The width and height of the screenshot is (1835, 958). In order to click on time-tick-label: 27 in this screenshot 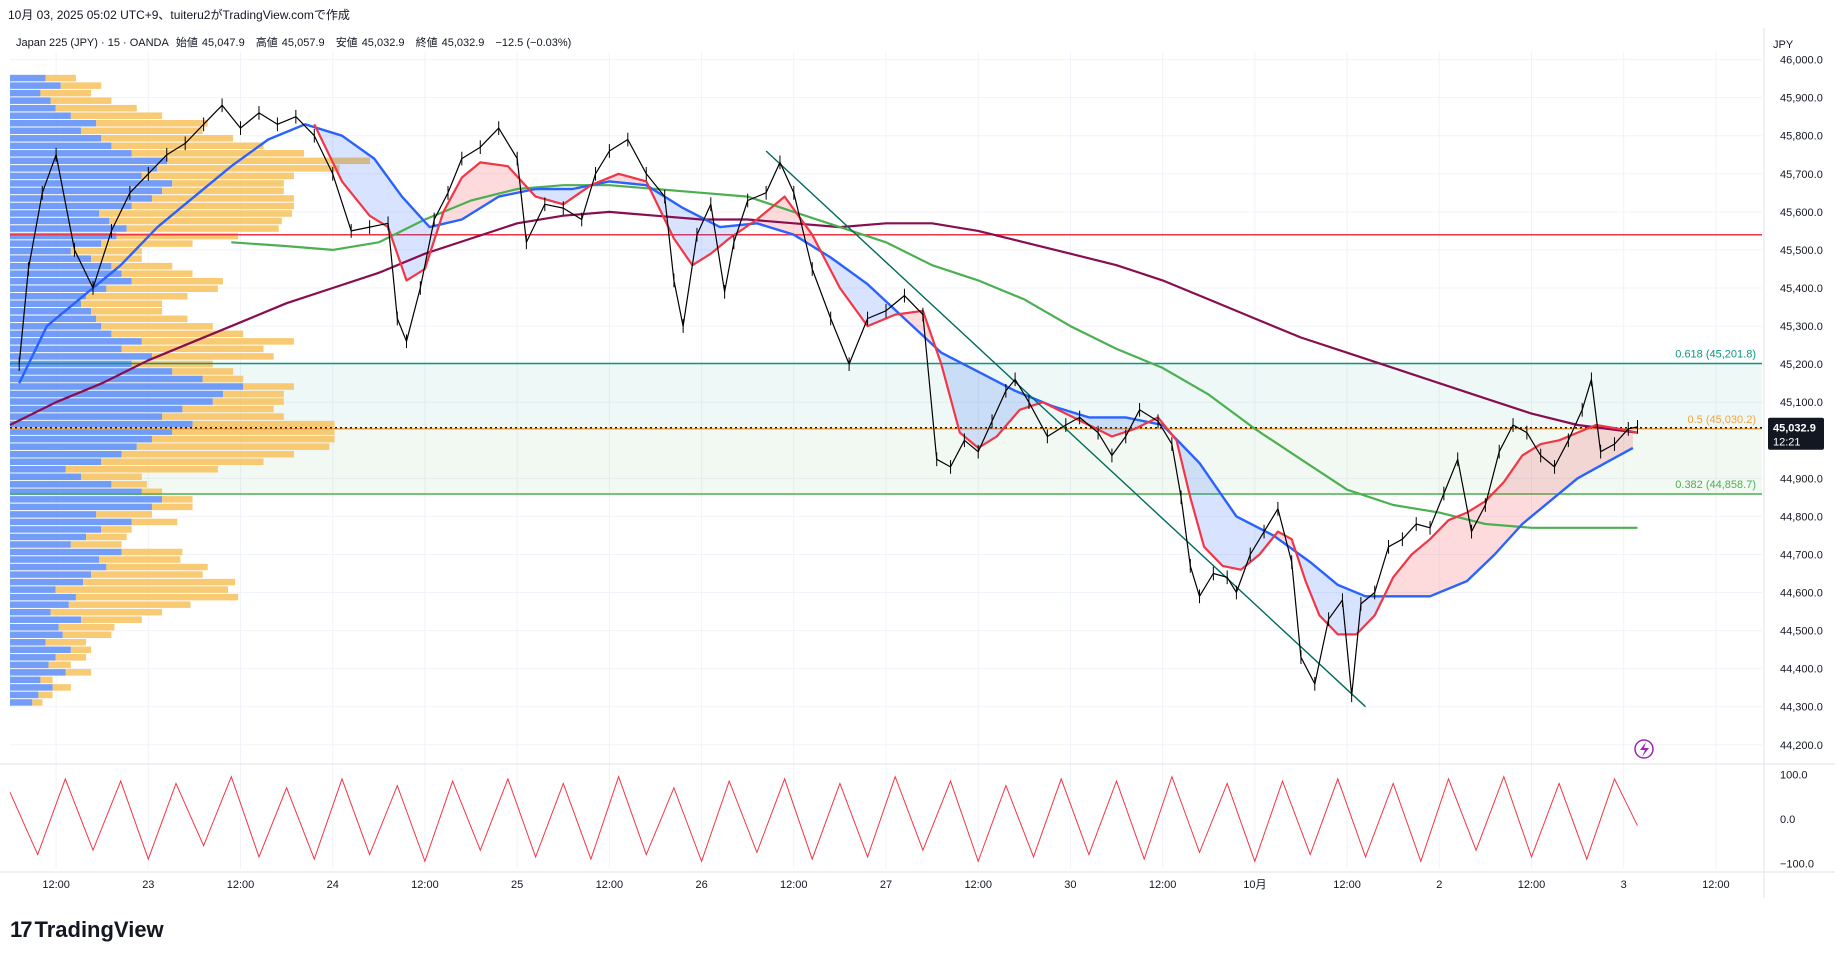, I will do `click(886, 885)`.